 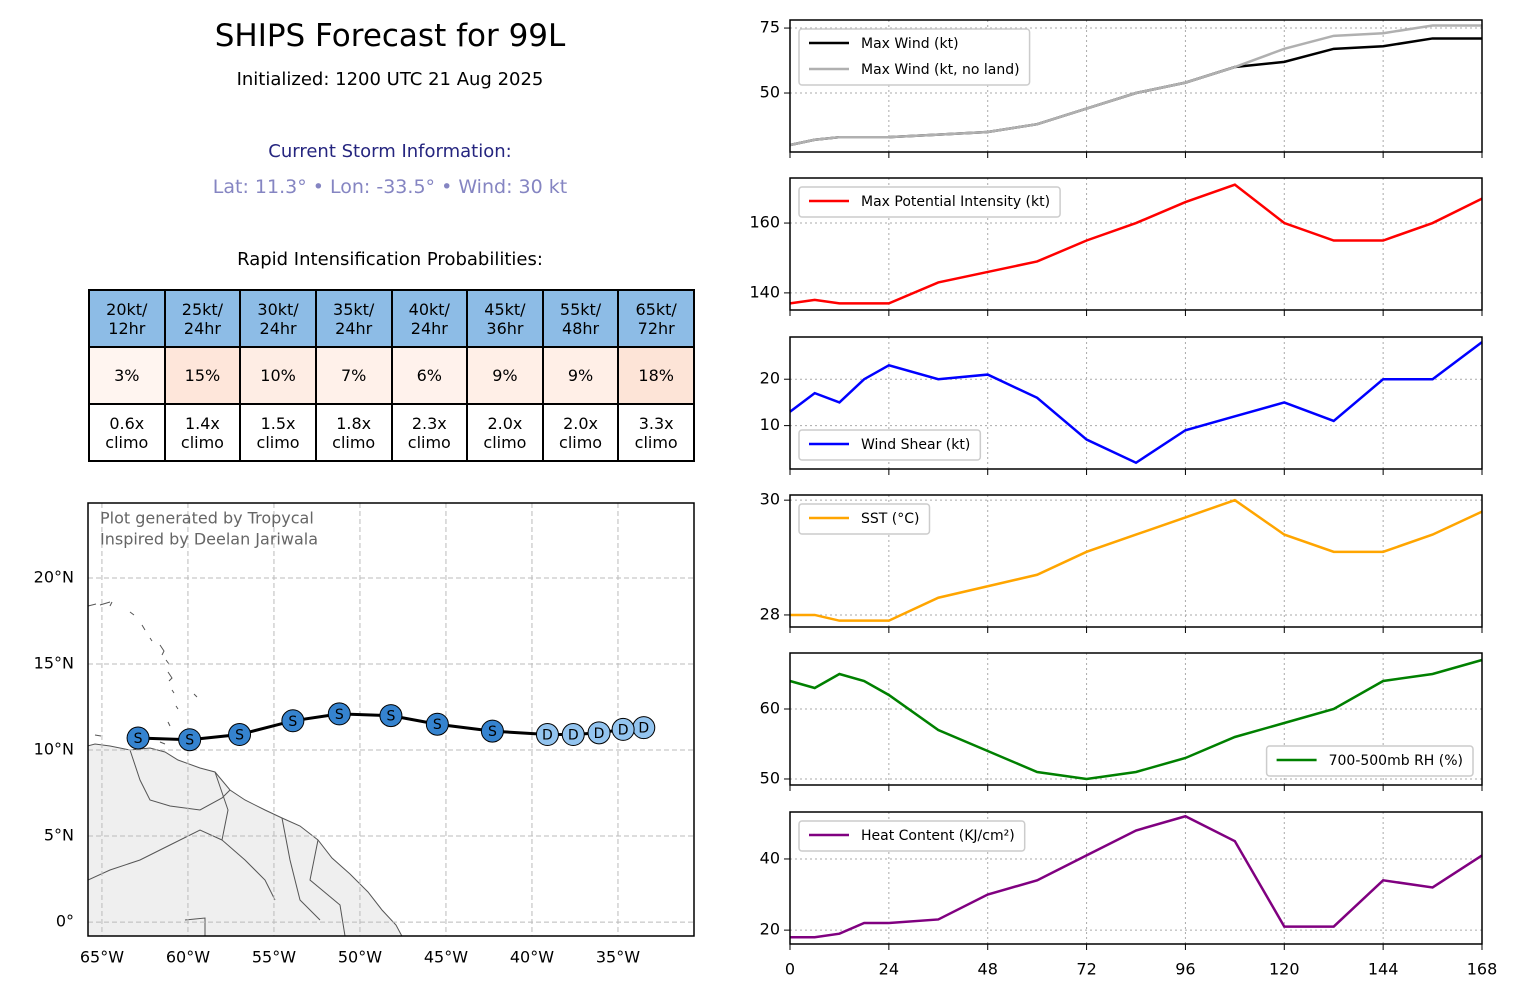 What do you see at coordinates (360, 957) in the screenshot?
I see `x-tick-label: 50°W` at bounding box center [360, 957].